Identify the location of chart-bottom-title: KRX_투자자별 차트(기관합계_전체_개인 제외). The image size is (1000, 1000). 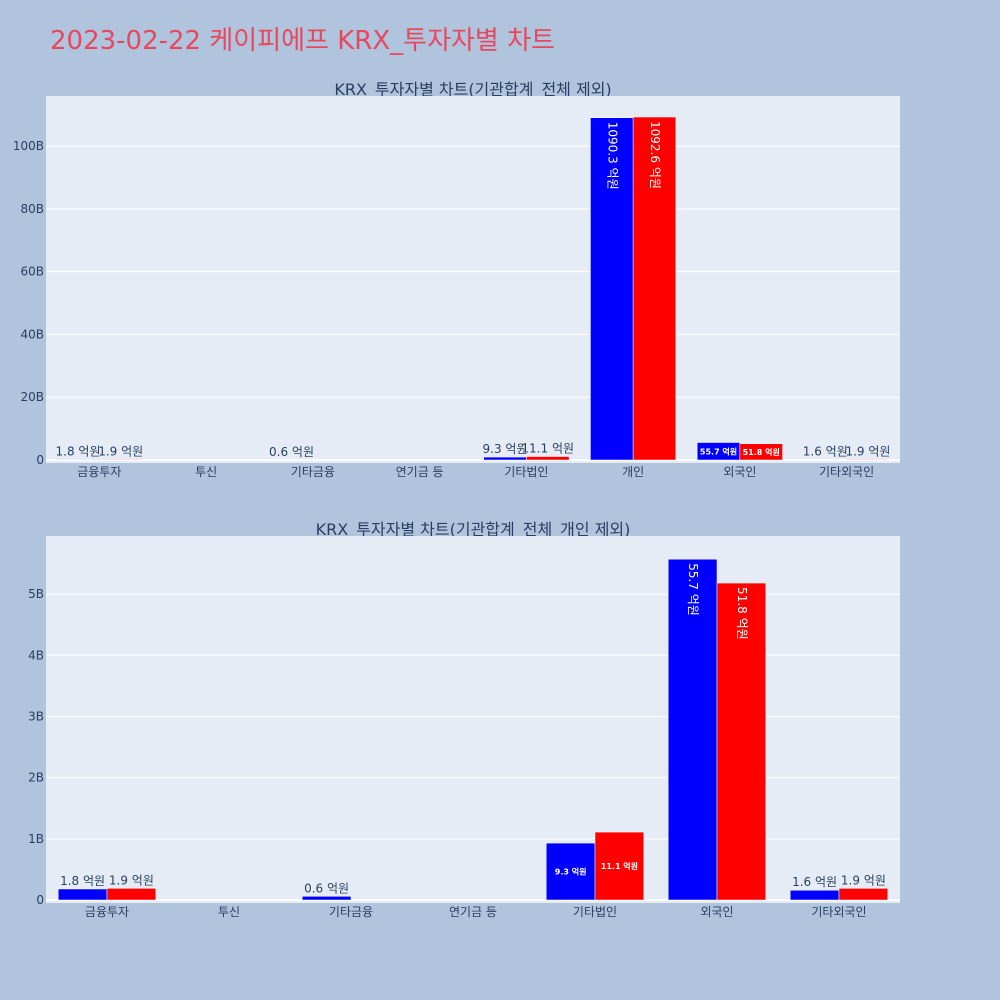
(473, 530).